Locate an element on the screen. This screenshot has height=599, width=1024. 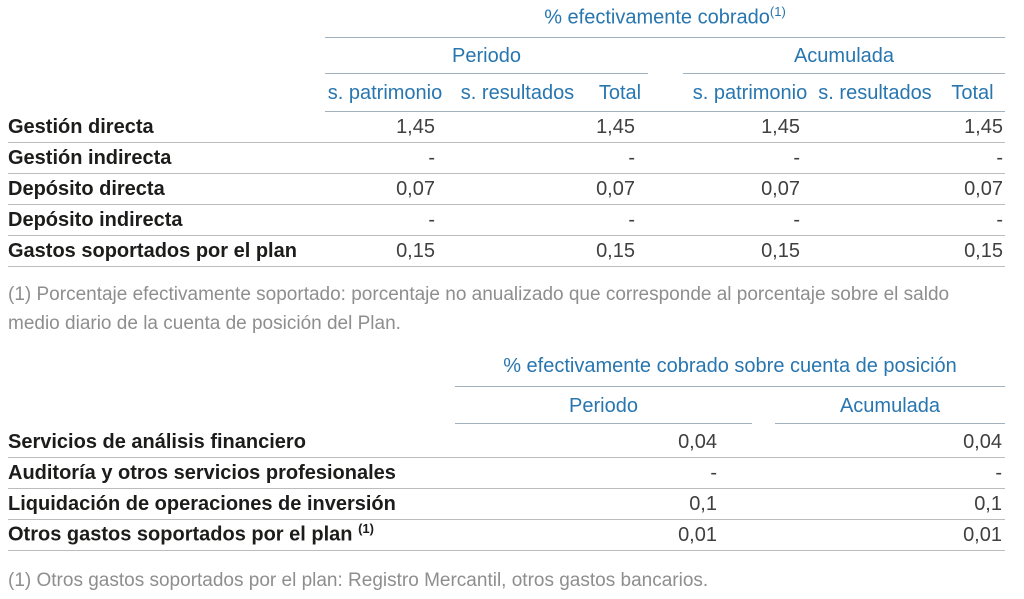
row-label: Depósito directa is located at coordinates (86, 188).